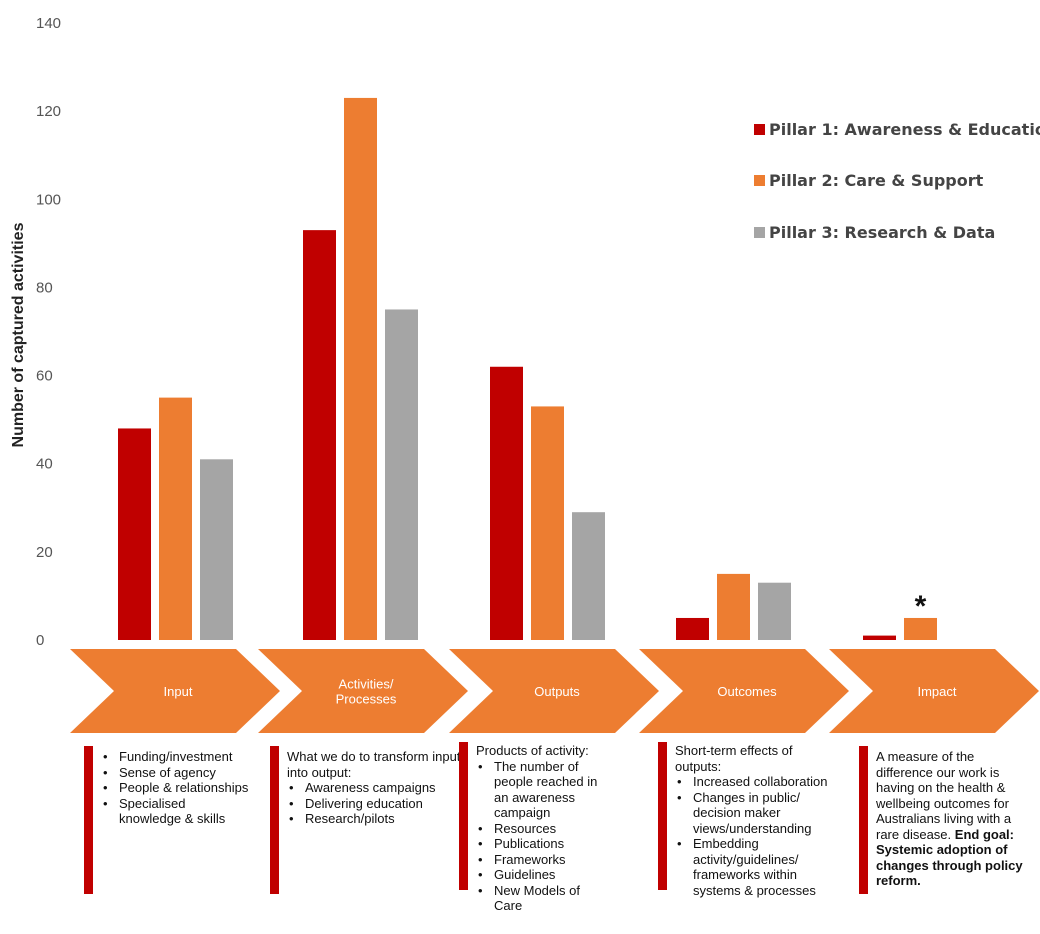  Describe the element at coordinates (175, 773) in the screenshot. I see `desc-bullet: Sense of agency` at that location.